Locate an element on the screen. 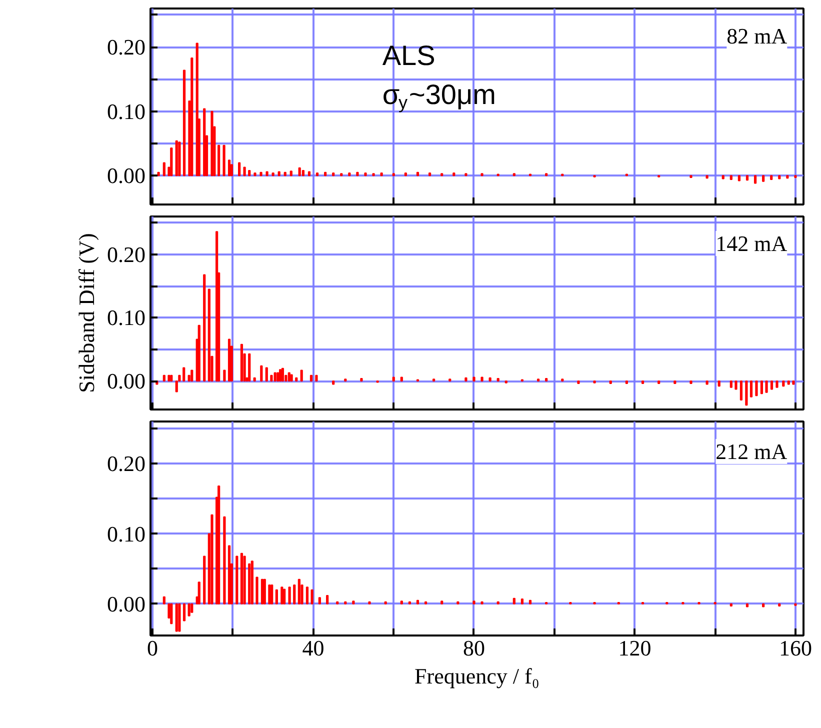 The image size is (821, 728). annotation: 82 mA is located at coordinates (757, 35).